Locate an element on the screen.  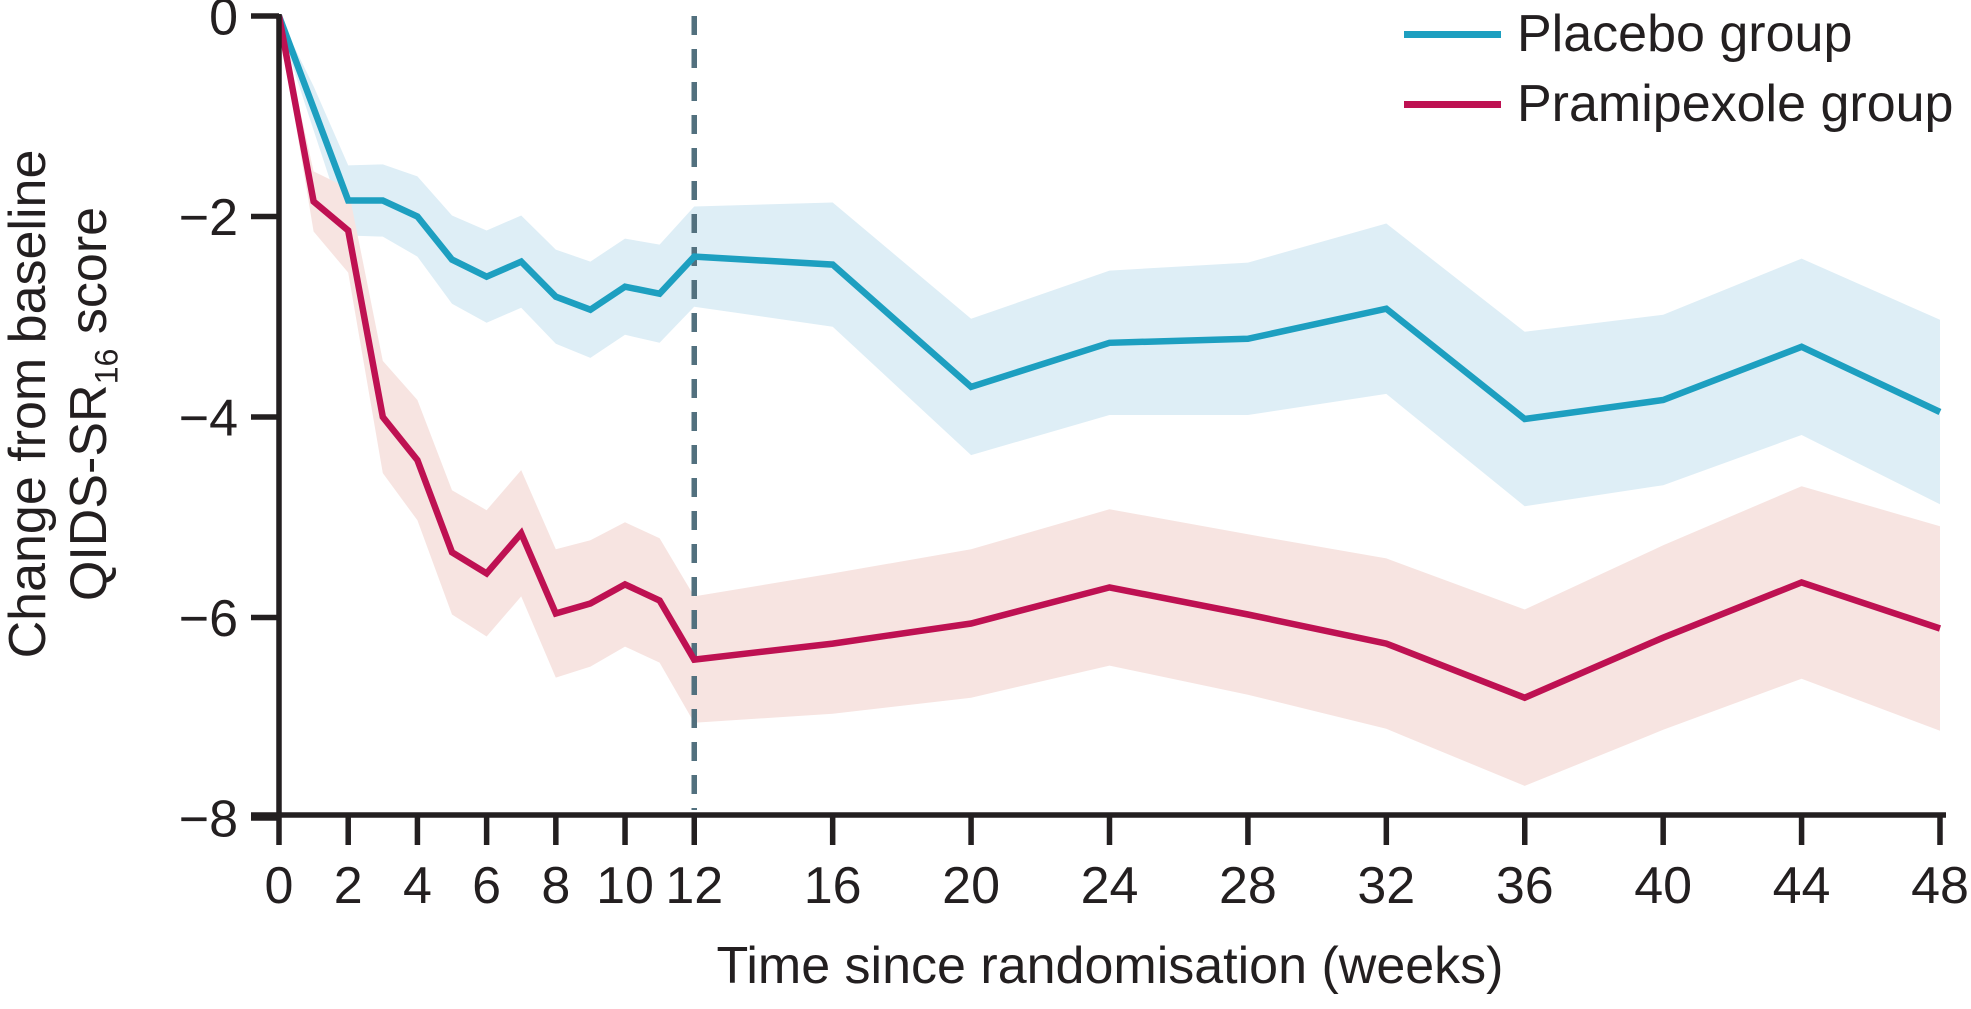
legend-label-placebo: Placebo group is located at coordinates (1685, 34).